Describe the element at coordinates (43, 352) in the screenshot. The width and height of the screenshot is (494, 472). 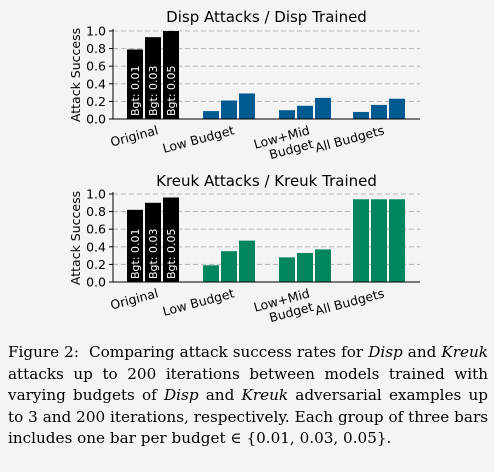
I see `caption-label: Figure 2:` at that location.